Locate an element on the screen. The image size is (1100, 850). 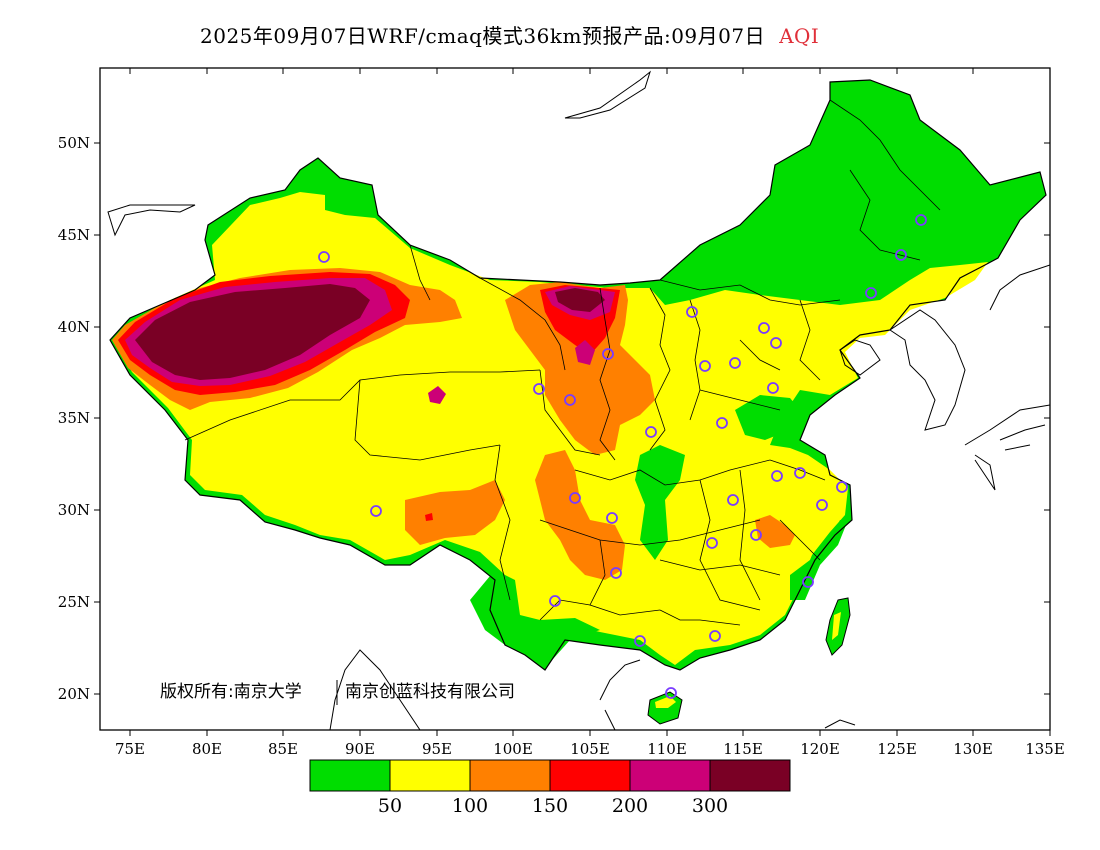
usg-region-tibet is located at coordinates (455, 512).